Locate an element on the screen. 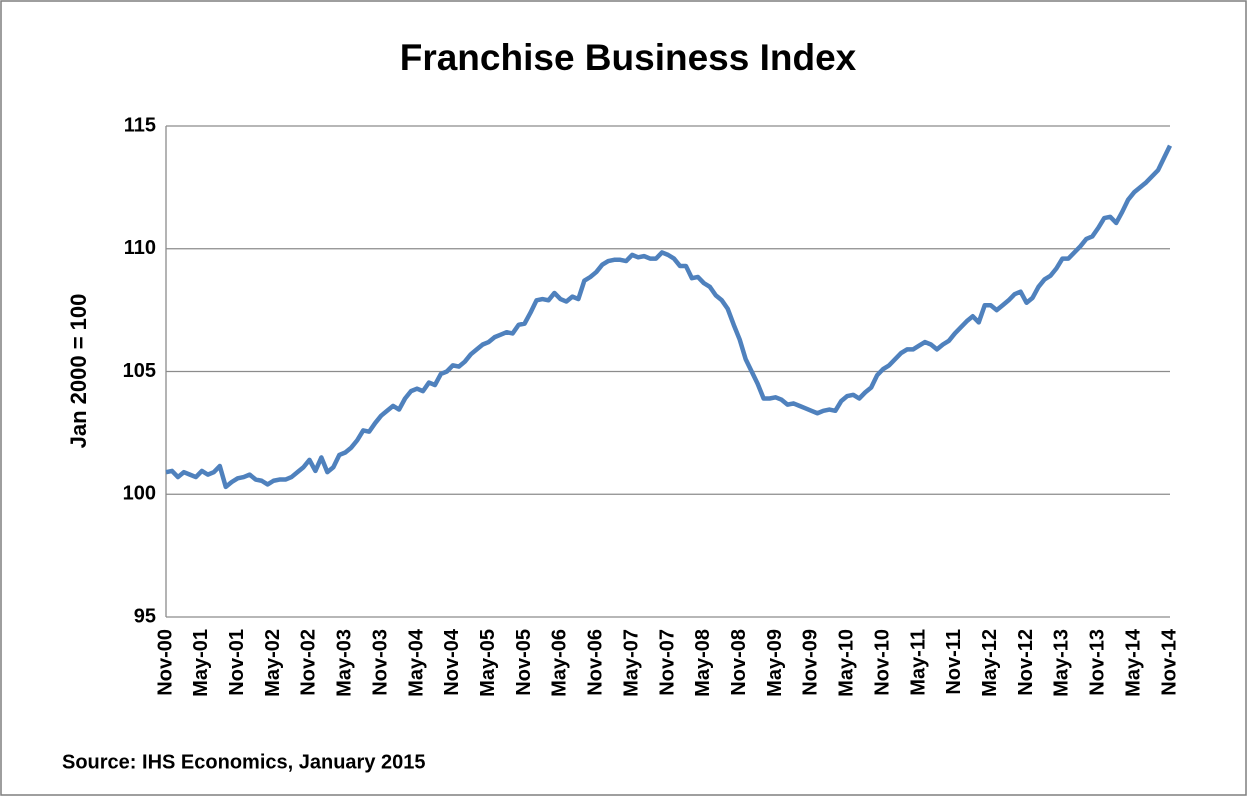 The height and width of the screenshot is (796, 1247). x-tick-label: Nov-00 is located at coordinates (165, 662).